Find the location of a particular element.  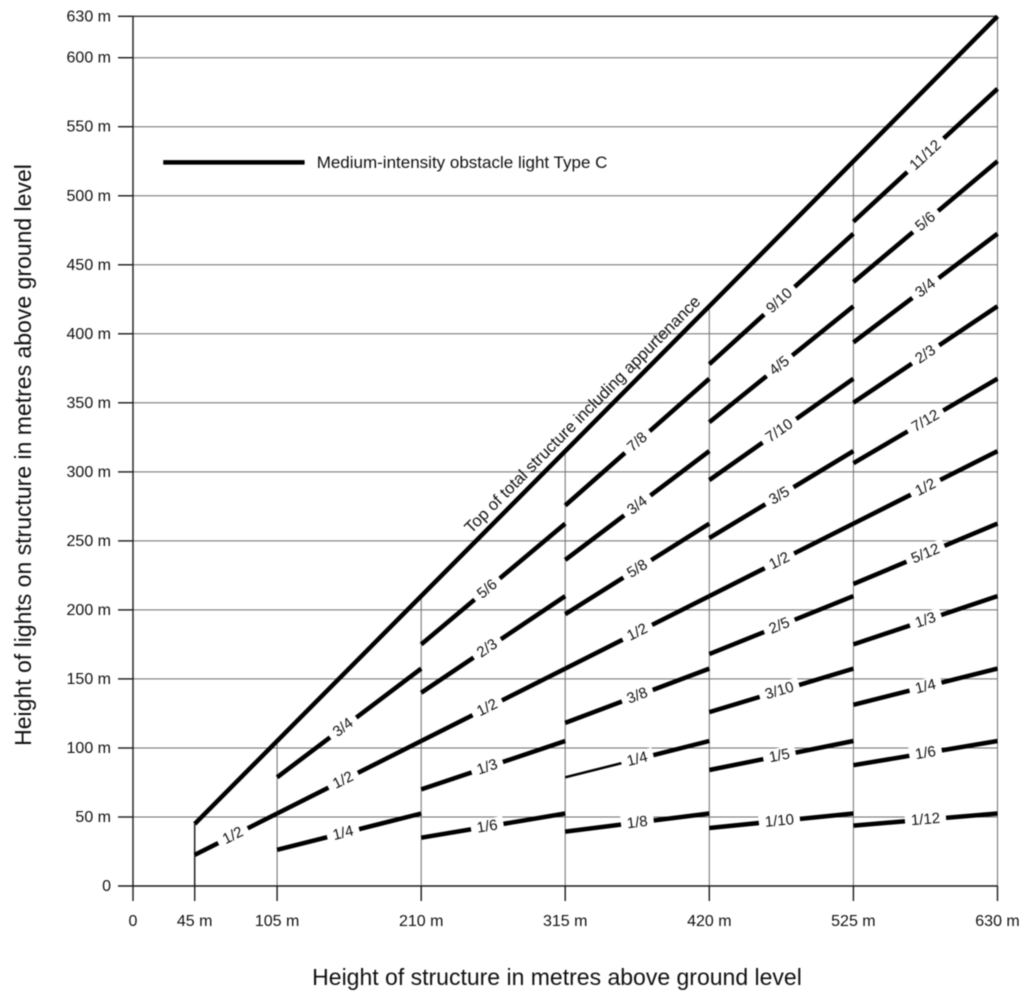

svg-text: 105 m is located at coordinates (277, 921).